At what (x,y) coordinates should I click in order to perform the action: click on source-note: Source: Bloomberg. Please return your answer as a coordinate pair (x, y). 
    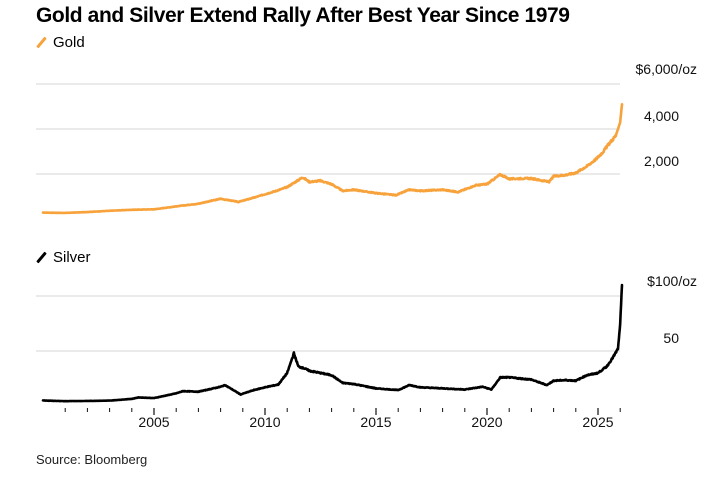
    Looking at the image, I should click on (92, 459).